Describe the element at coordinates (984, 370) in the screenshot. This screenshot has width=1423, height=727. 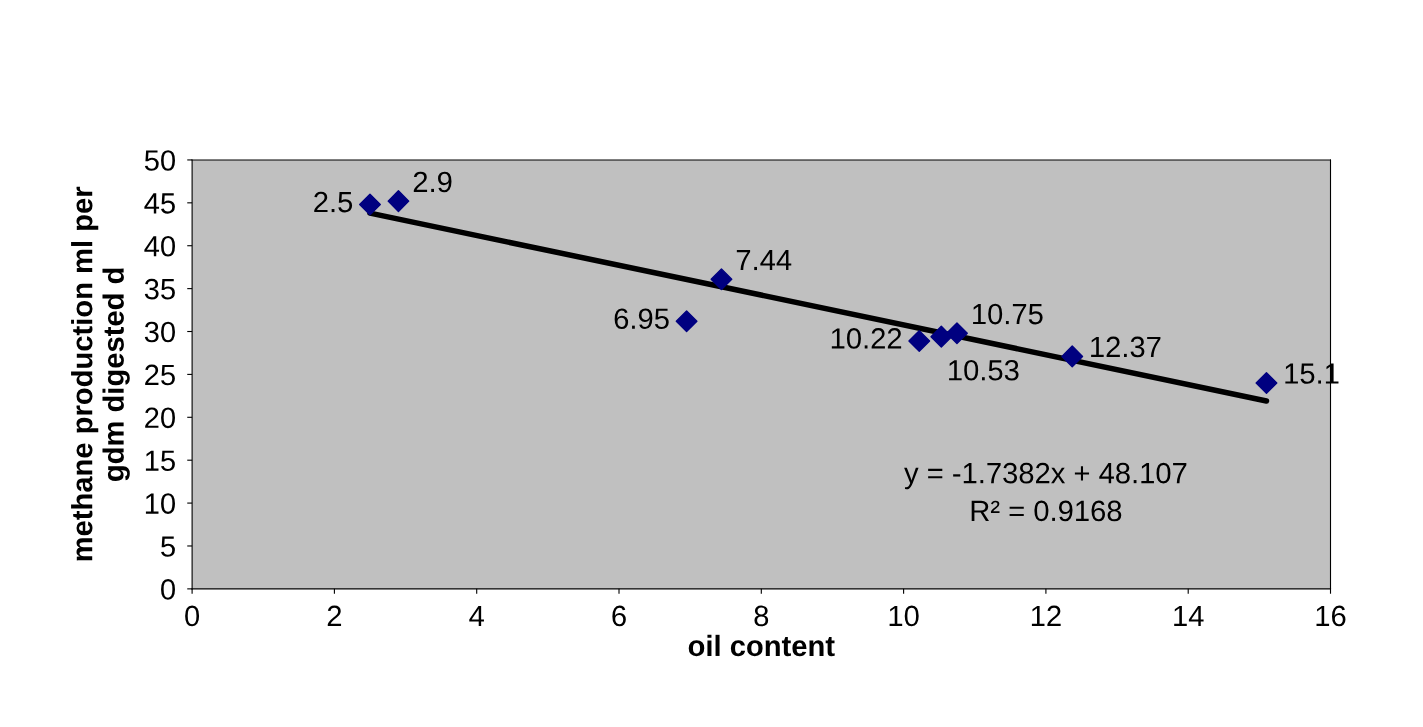
I see `annotation: 10.53` at that location.